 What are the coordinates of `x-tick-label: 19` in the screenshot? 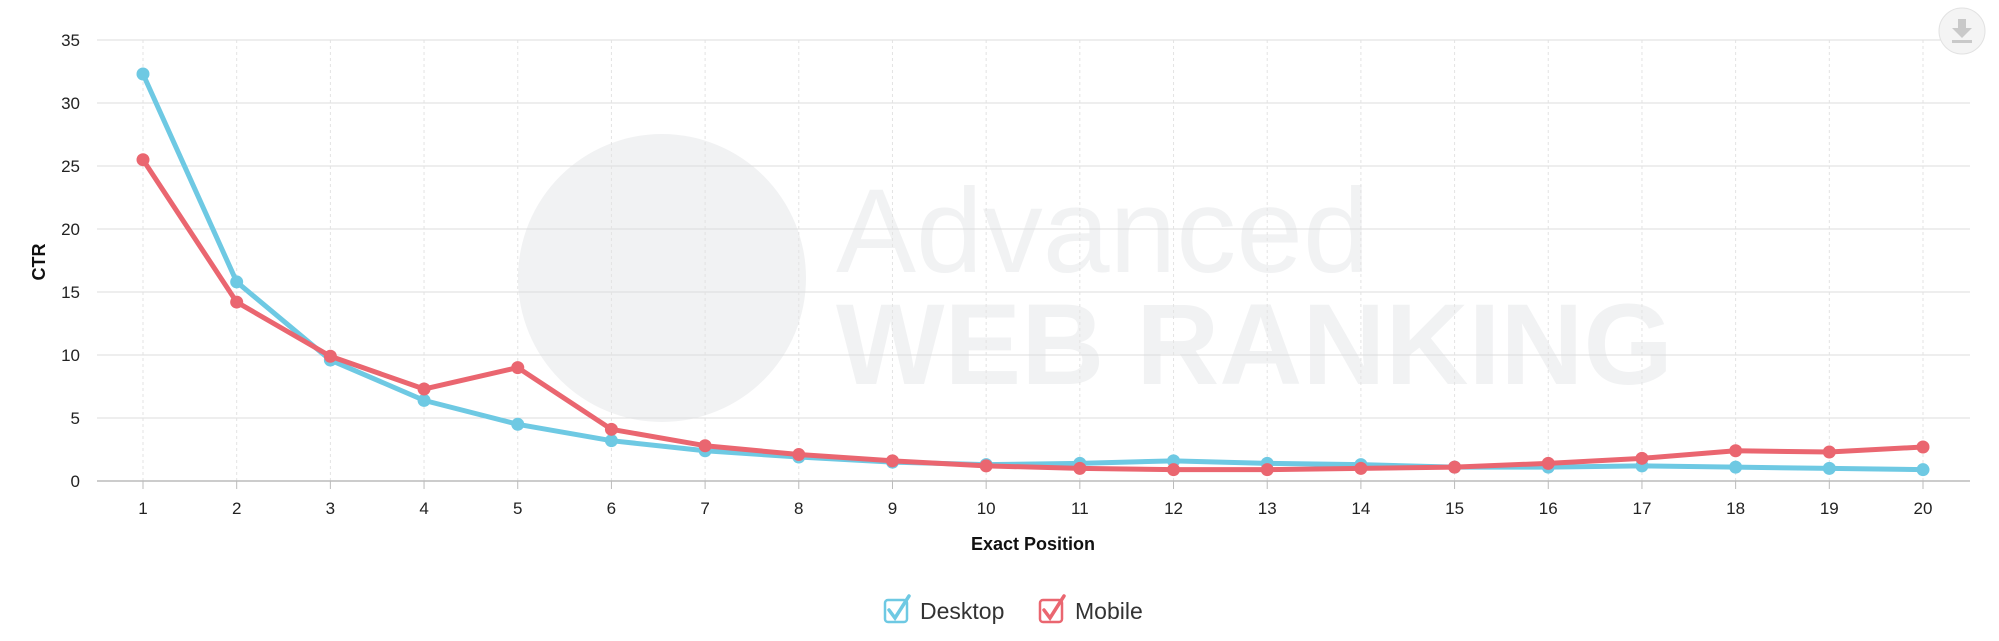 It's located at (1829, 508).